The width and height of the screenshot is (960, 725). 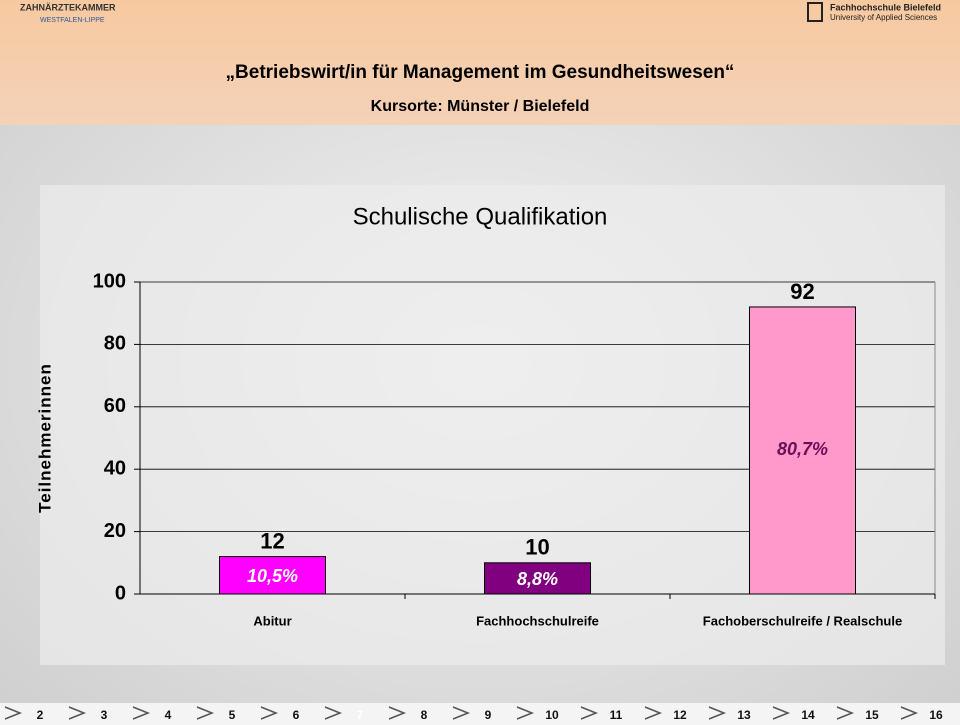 I want to click on y-axis-label: Teilnehmerinnen, so click(x=44, y=438).